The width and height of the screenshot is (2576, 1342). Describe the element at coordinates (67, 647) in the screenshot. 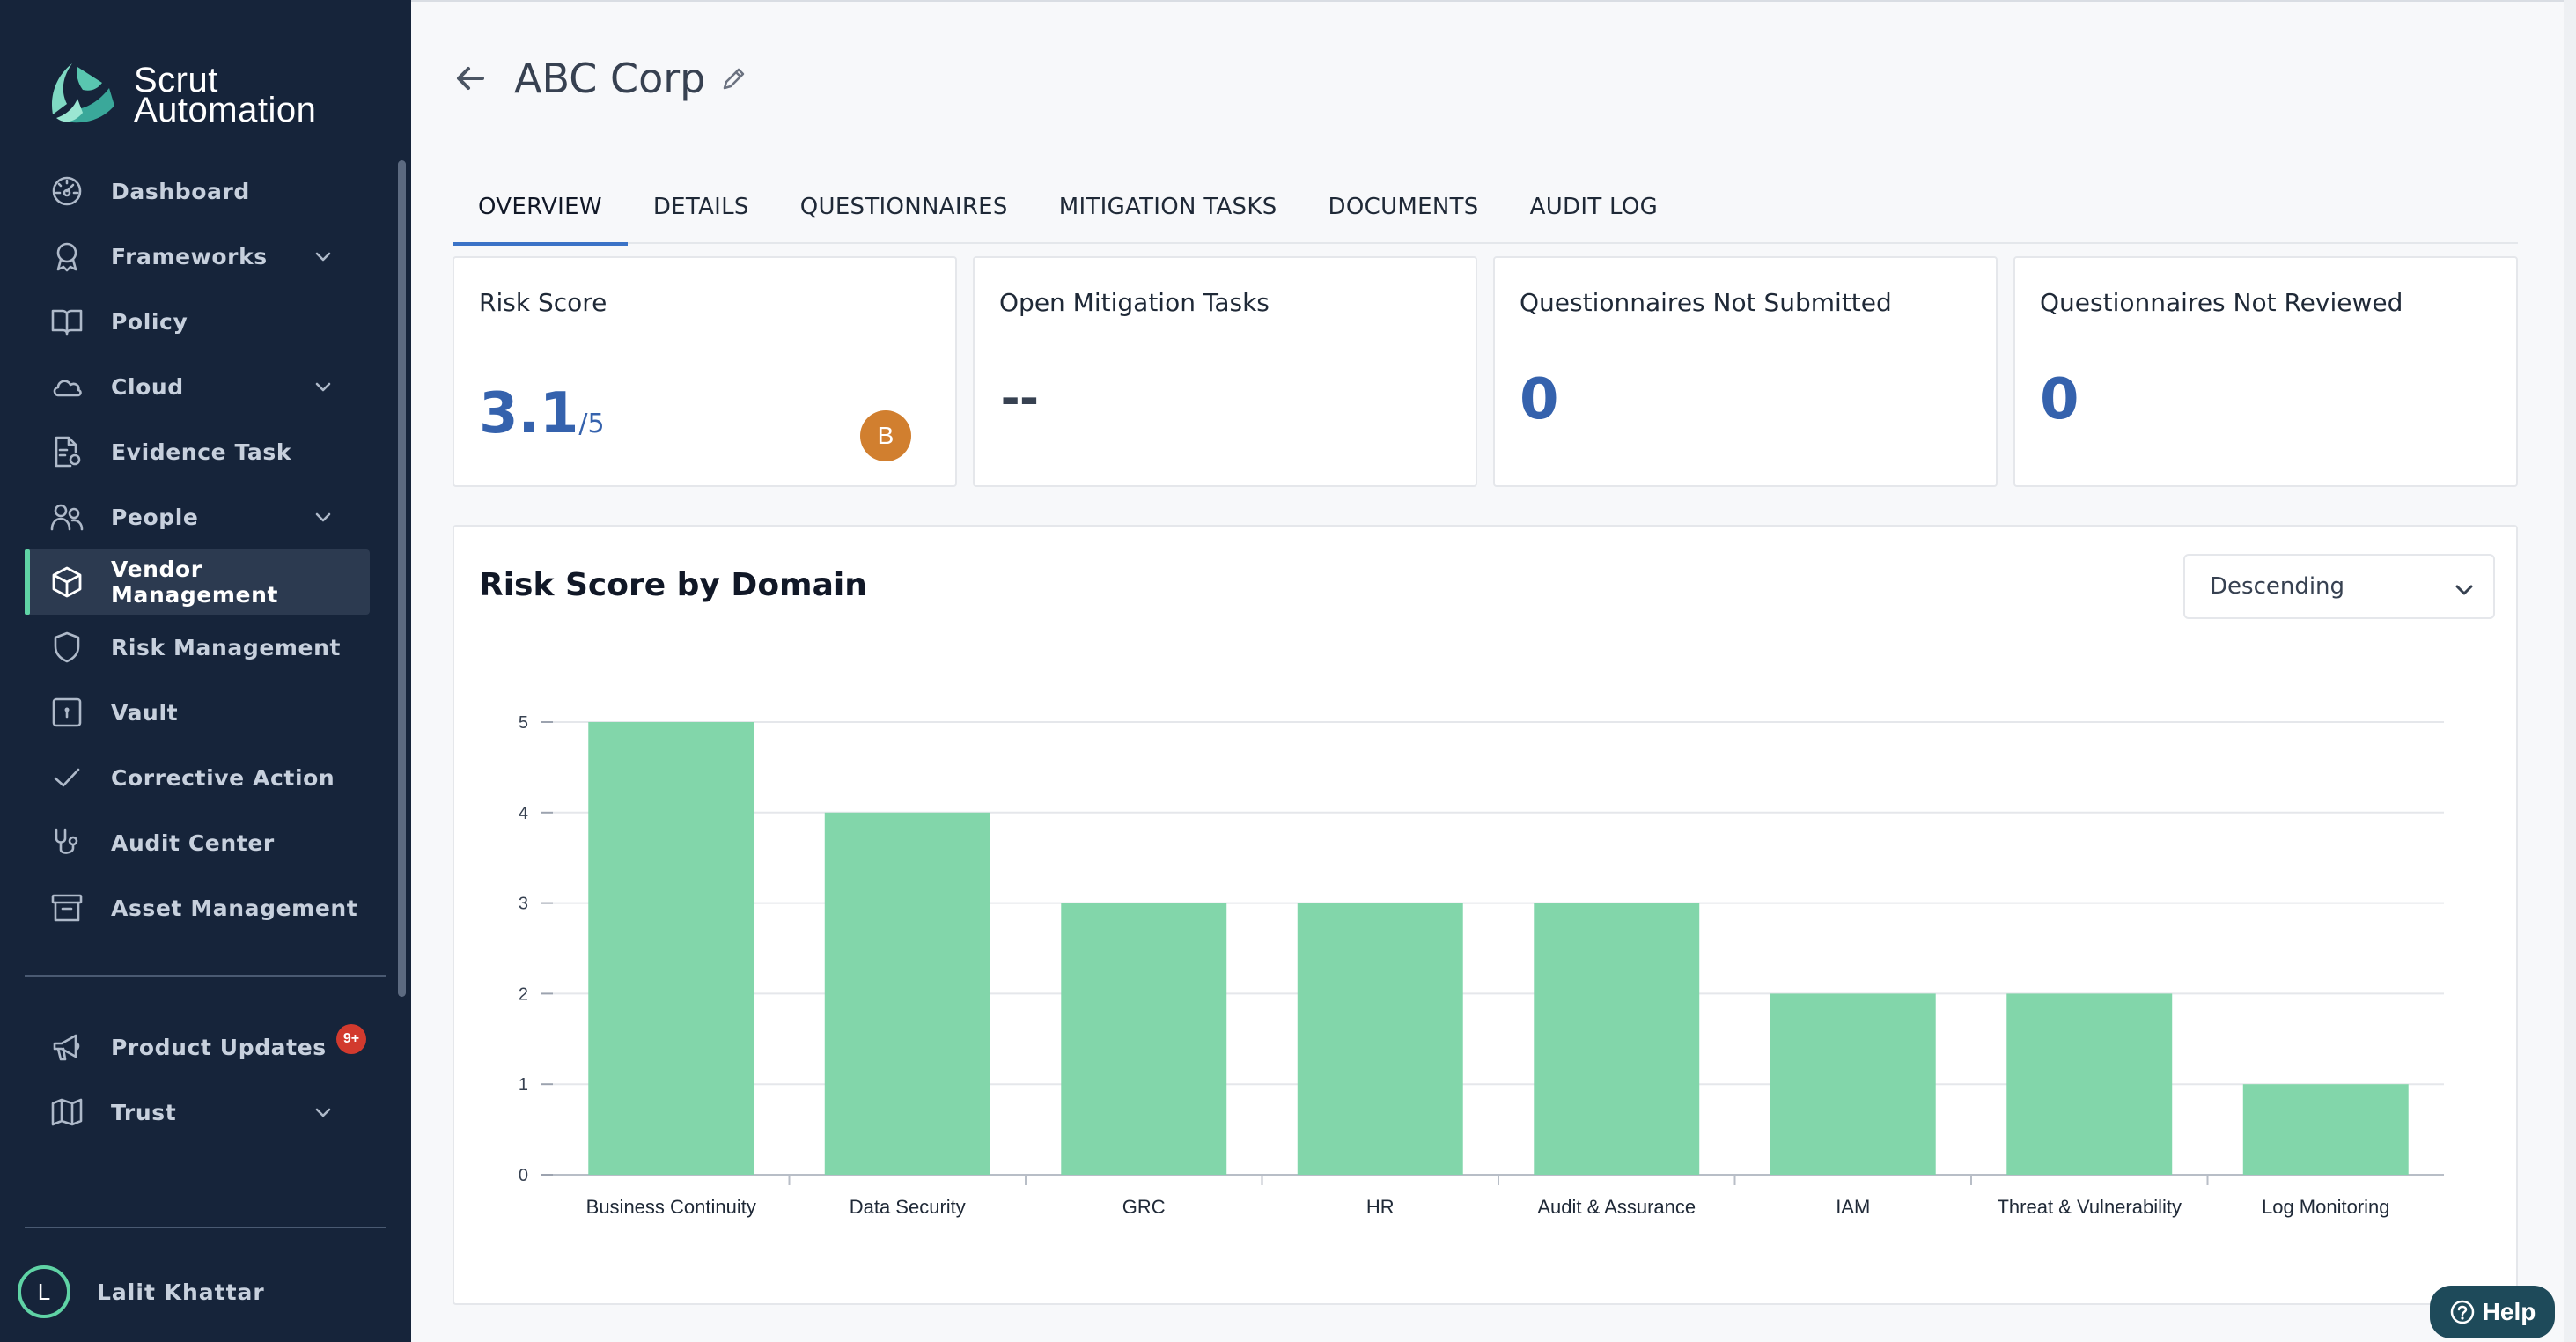

I see `shield-icon` at that location.